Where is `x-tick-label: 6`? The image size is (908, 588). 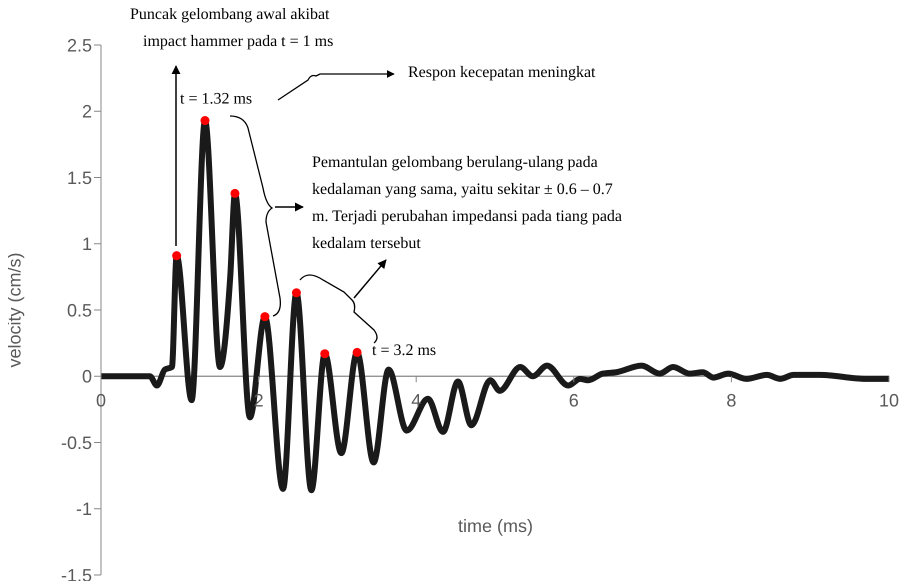
x-tick-label: 6 is located at coordinates (573, 400).